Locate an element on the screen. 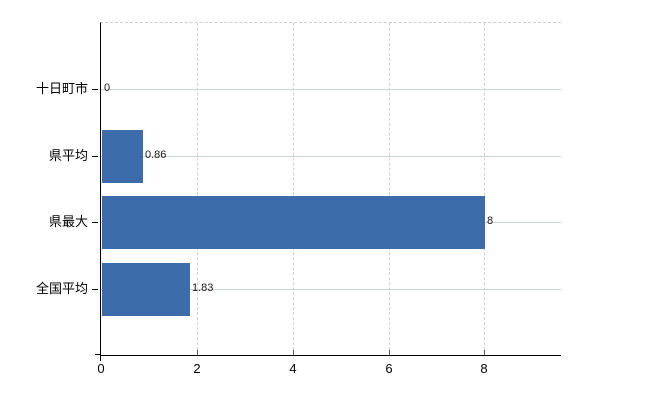 This screenshot has height=400, width=650. x-tick-label: 2 is located at coordinates (197, 368).